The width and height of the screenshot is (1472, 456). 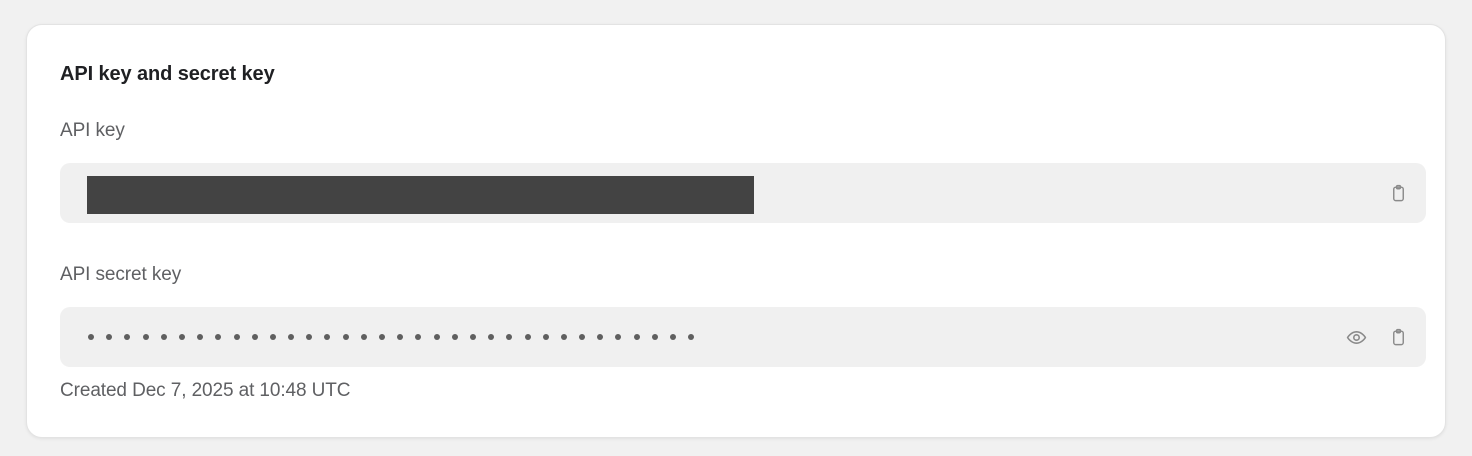 I want to click on api-key-label: API key, so click(x=92, y=130).